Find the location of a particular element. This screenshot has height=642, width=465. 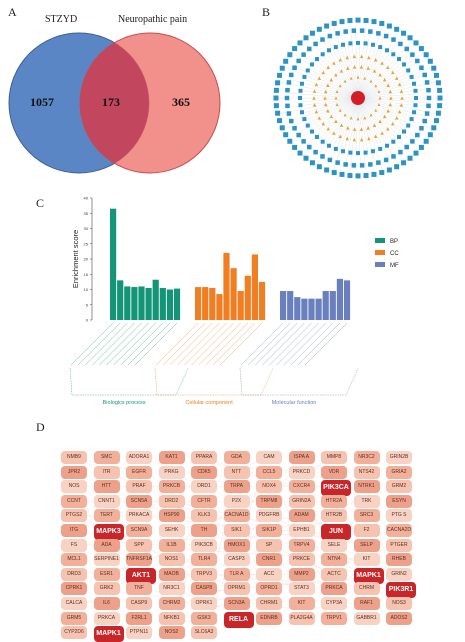

panel-label-d: D is located at coordinates (40, 427).